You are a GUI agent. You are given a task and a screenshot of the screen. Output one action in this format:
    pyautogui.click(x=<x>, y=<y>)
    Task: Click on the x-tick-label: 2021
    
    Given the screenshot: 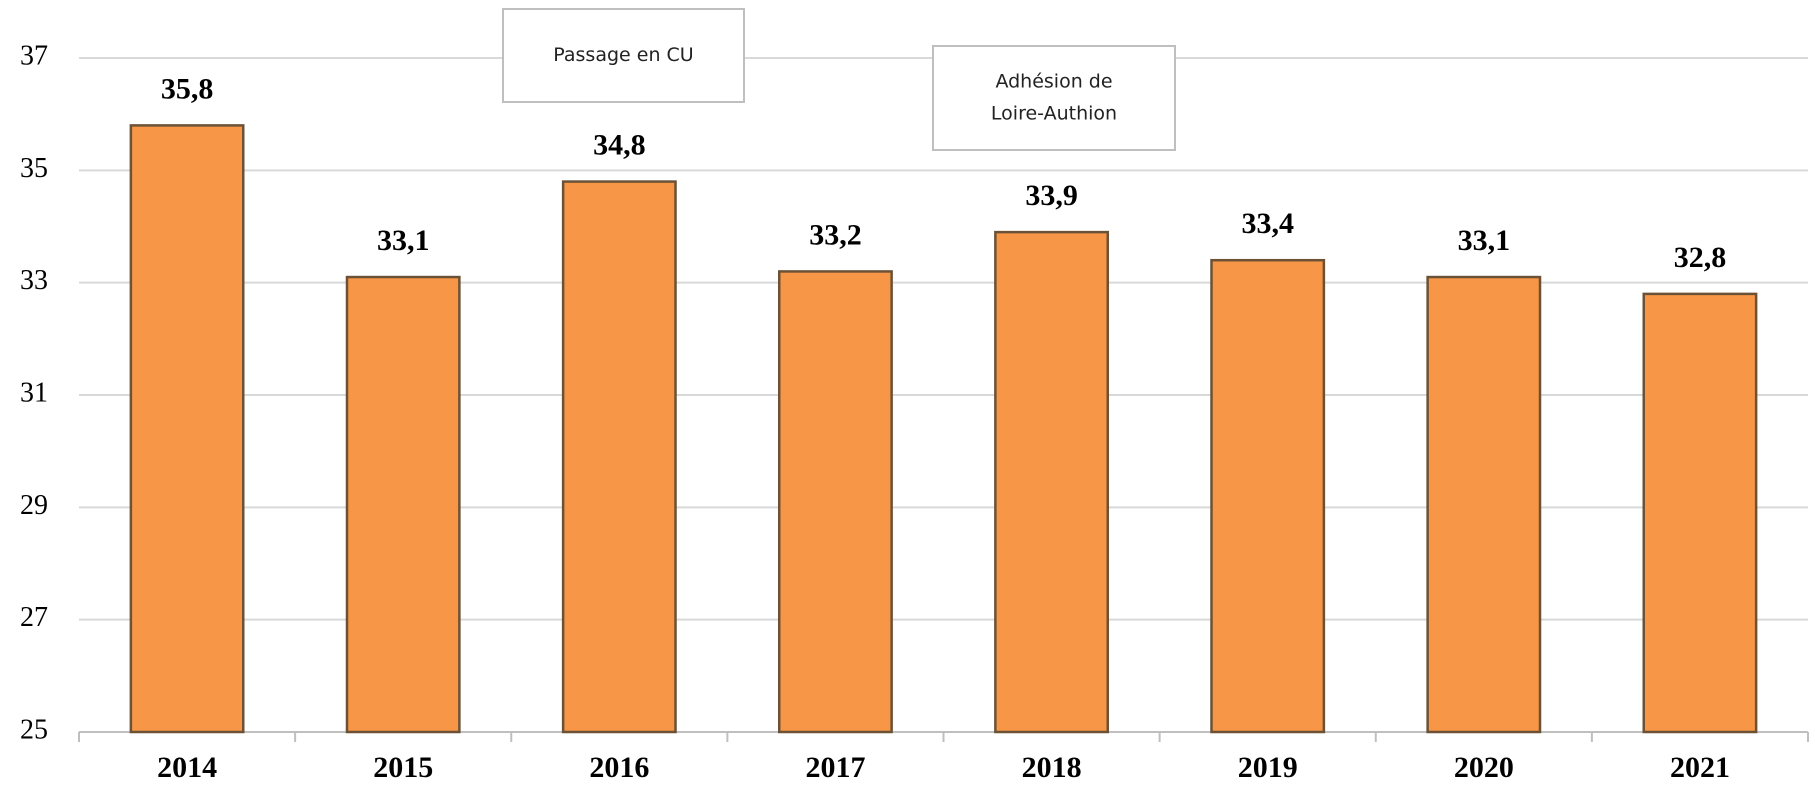 What is the action you would take?
    pyautogui.click(x=1700, y=767)
    